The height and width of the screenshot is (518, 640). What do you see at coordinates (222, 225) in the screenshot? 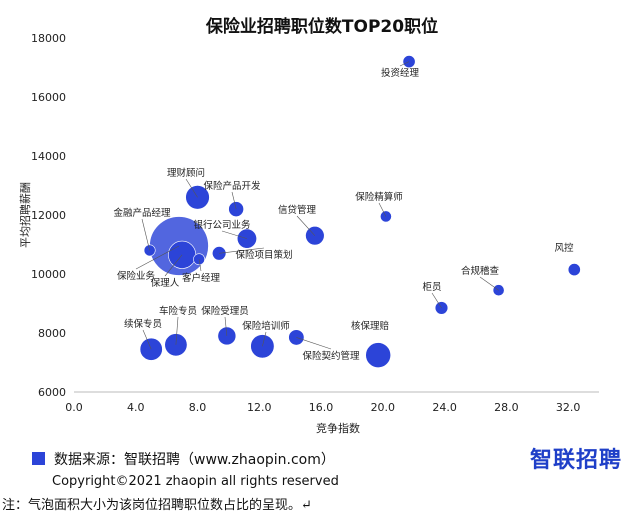
I see `bubble-label: 银行公司业务` at bounding box center [222, 225].